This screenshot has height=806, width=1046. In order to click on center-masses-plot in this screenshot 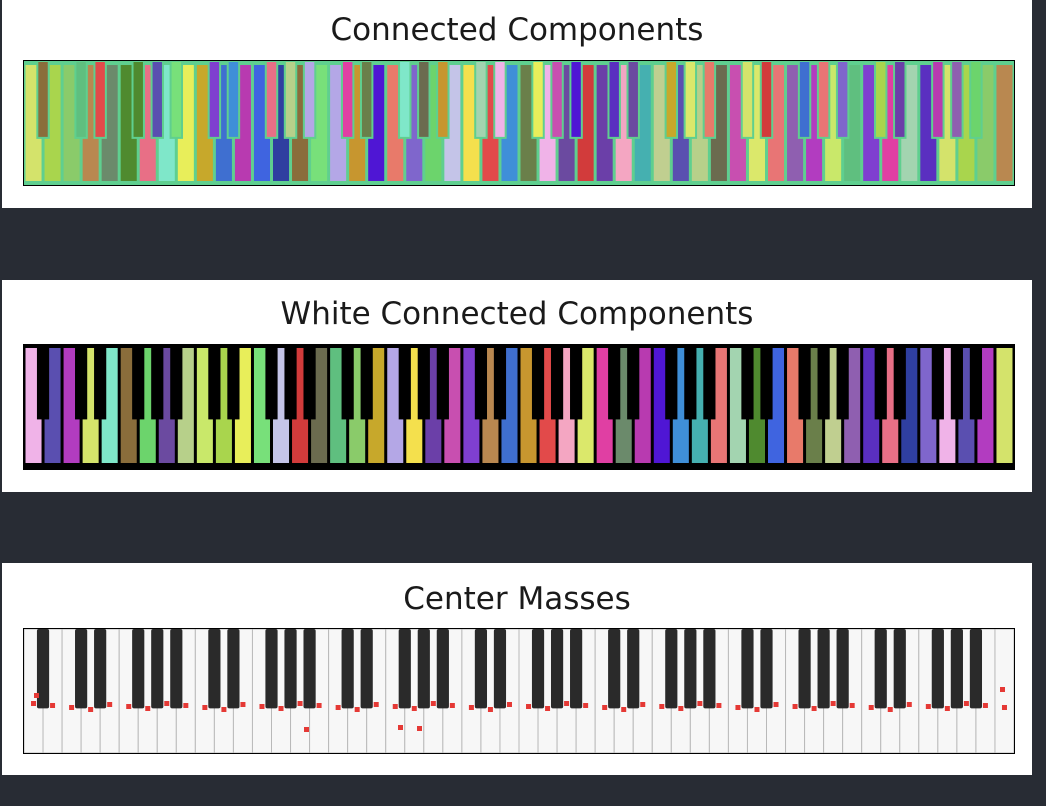, I will do `click(519, 691)`.